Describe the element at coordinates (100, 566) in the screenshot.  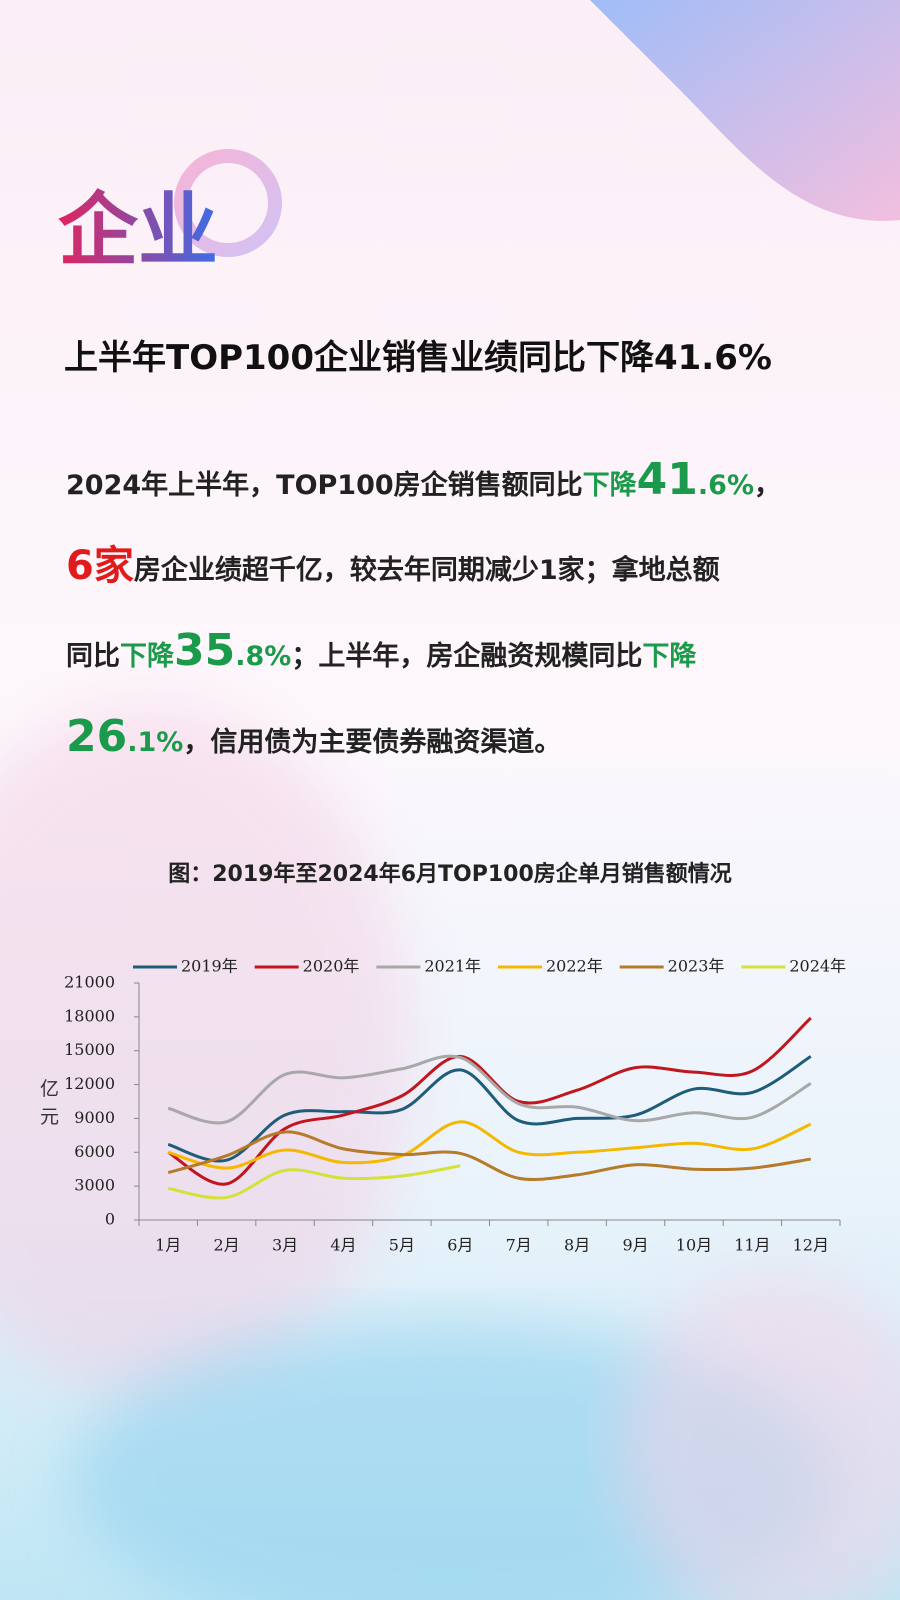
I see `text: 6家` at that location.